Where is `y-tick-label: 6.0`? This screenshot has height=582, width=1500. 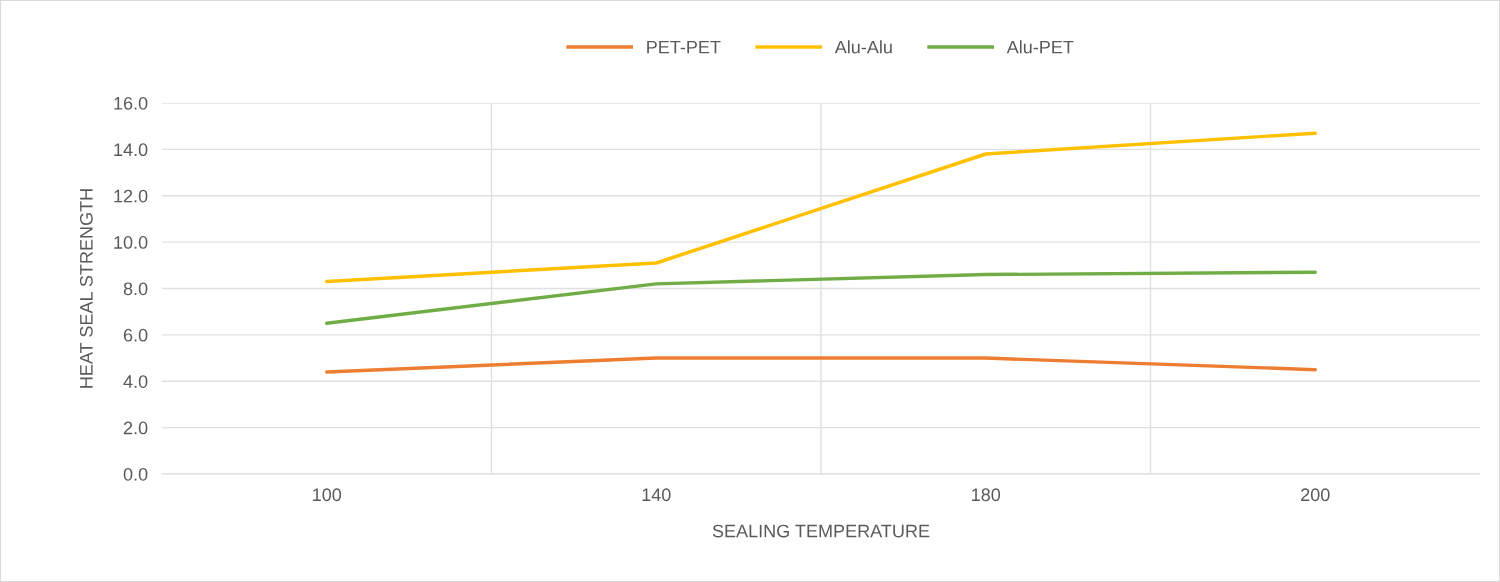
y-tick-label: 6.0 is located at coordinates (135, 335).